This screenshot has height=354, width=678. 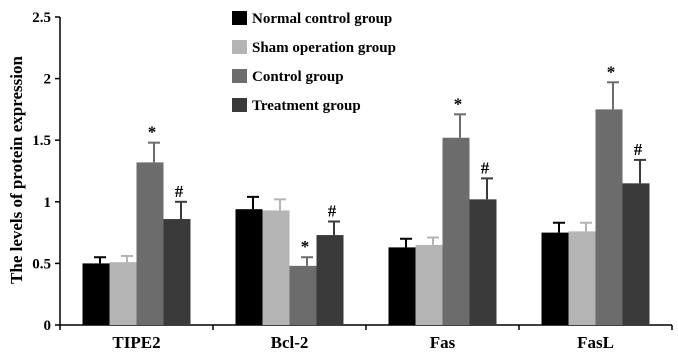 I want to click on y-axis-title: The levels of protein expression, so click(x=16, y=170).